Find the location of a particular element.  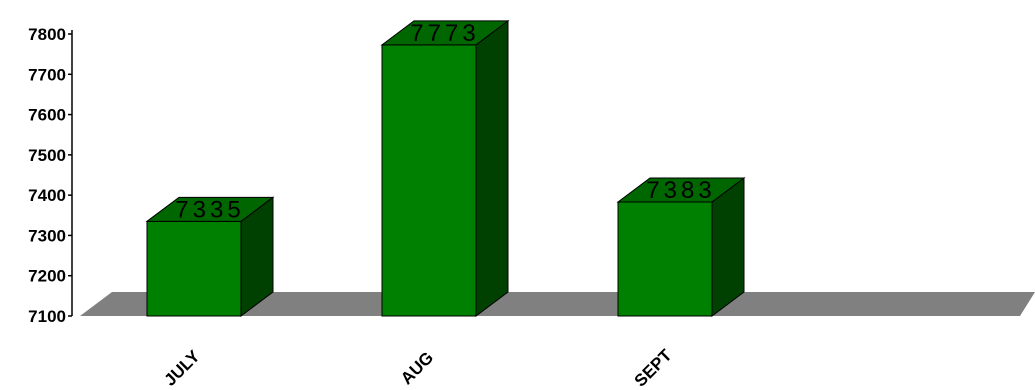

data-label: 7773 is located at coordinates (444, 33).